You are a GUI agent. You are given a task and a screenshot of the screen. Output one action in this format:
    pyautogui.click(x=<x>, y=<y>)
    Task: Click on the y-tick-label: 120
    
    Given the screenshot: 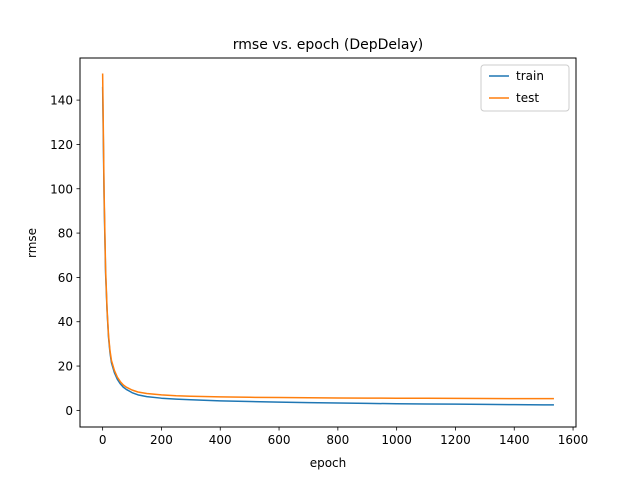 What is the action you would take?
    pyautogui.click(x=61, y=145)
    